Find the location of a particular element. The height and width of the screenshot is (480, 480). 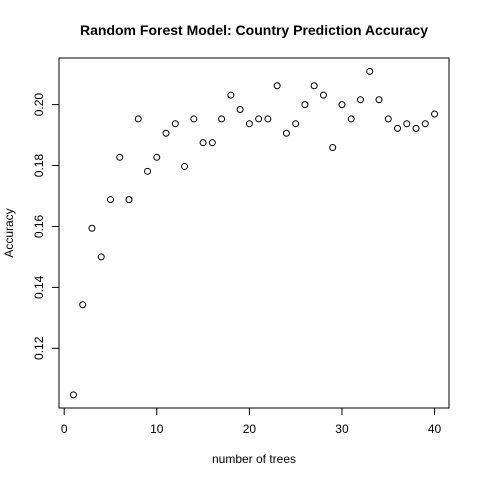

y-tick-label: 0.14 is located at coordinates (39, 287).